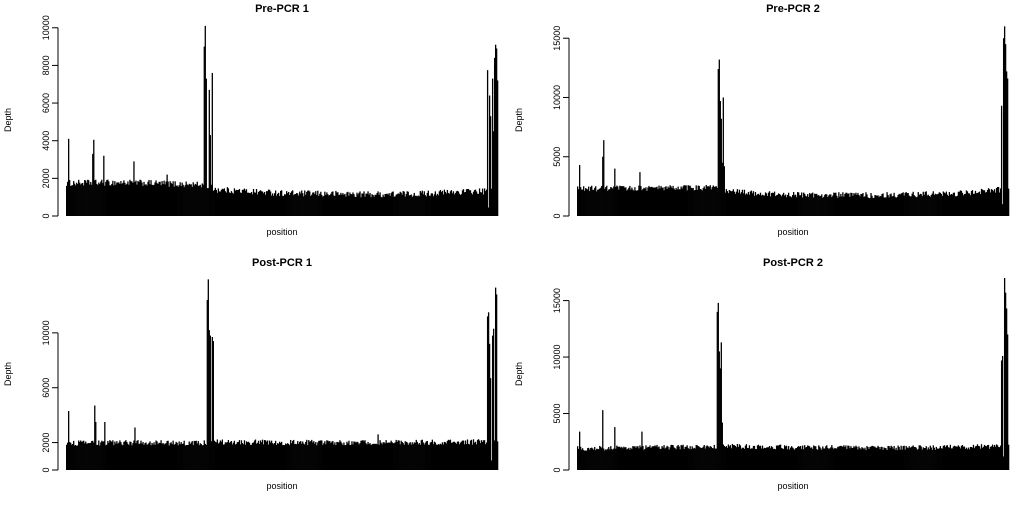  What do you see at coordinates (46, 178) in the screenshot?
I see `y-tick-label: 2000` at bounding box center [46, 178].